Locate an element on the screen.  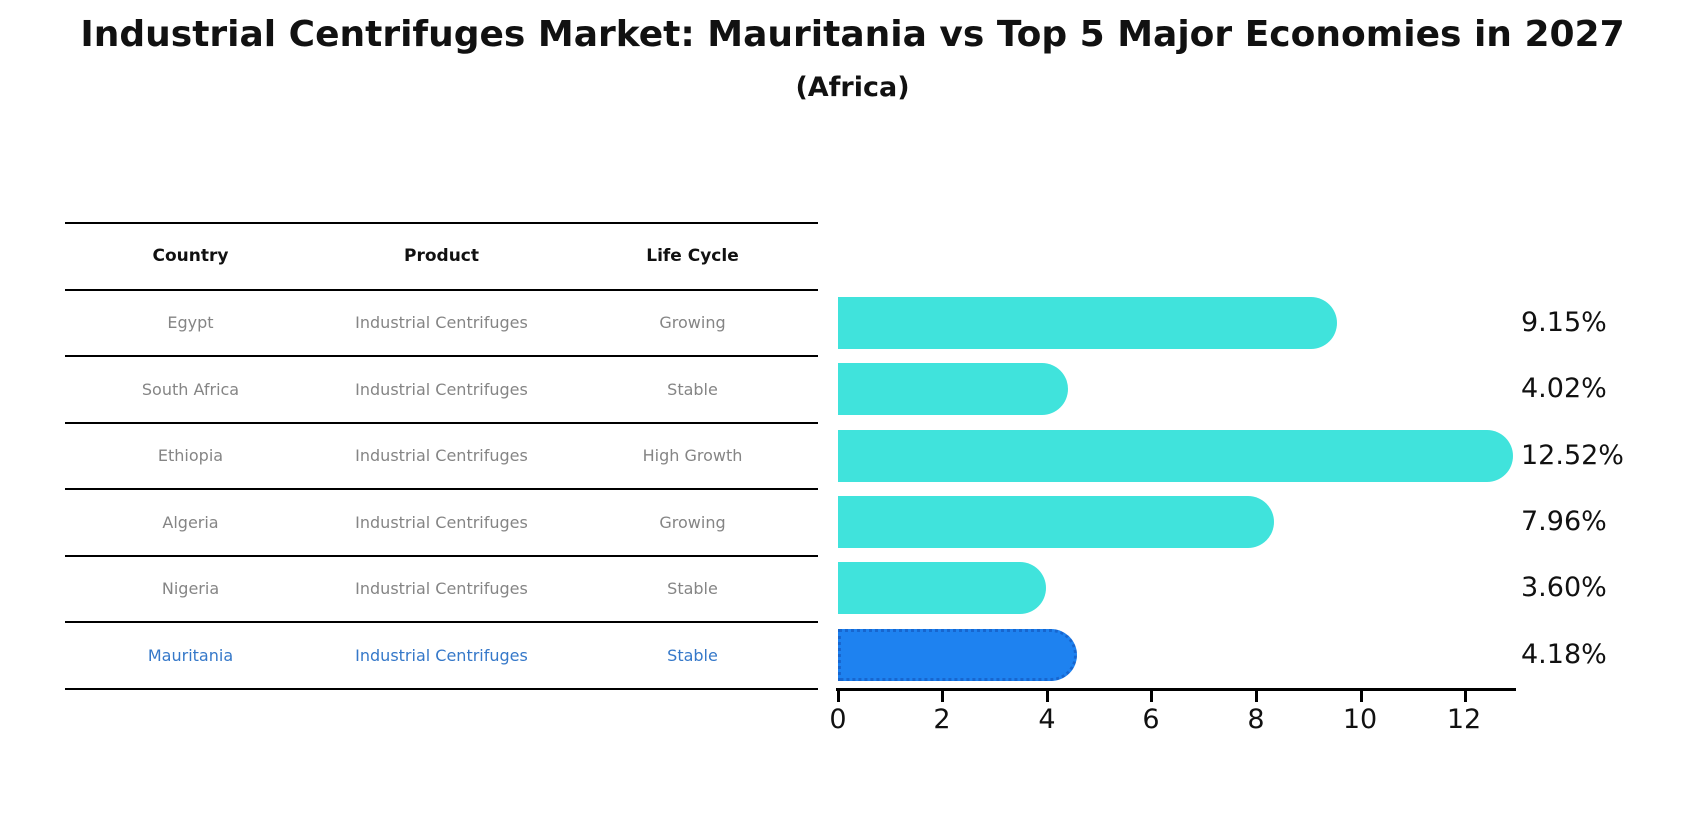
cell-country: Ethiopia is located at coordinates (190, 456).